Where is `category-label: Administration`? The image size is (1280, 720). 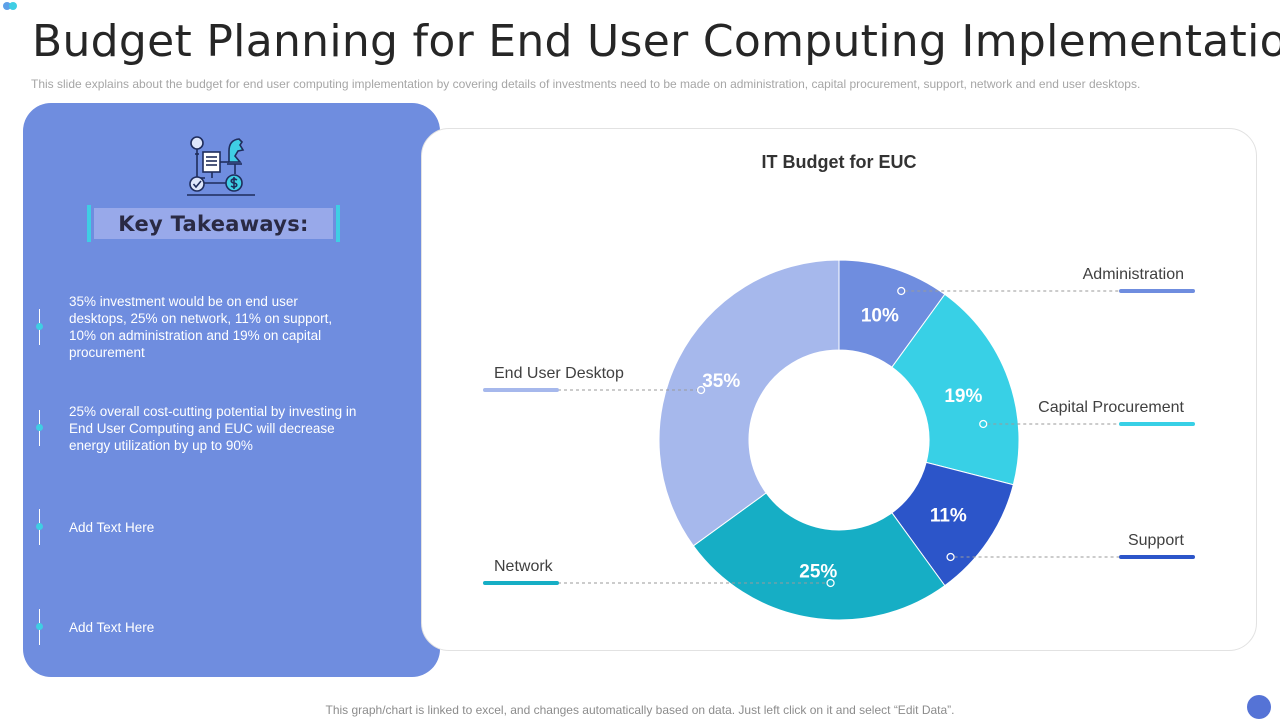
category-label: Administration is located at coordinates (1133, 274).